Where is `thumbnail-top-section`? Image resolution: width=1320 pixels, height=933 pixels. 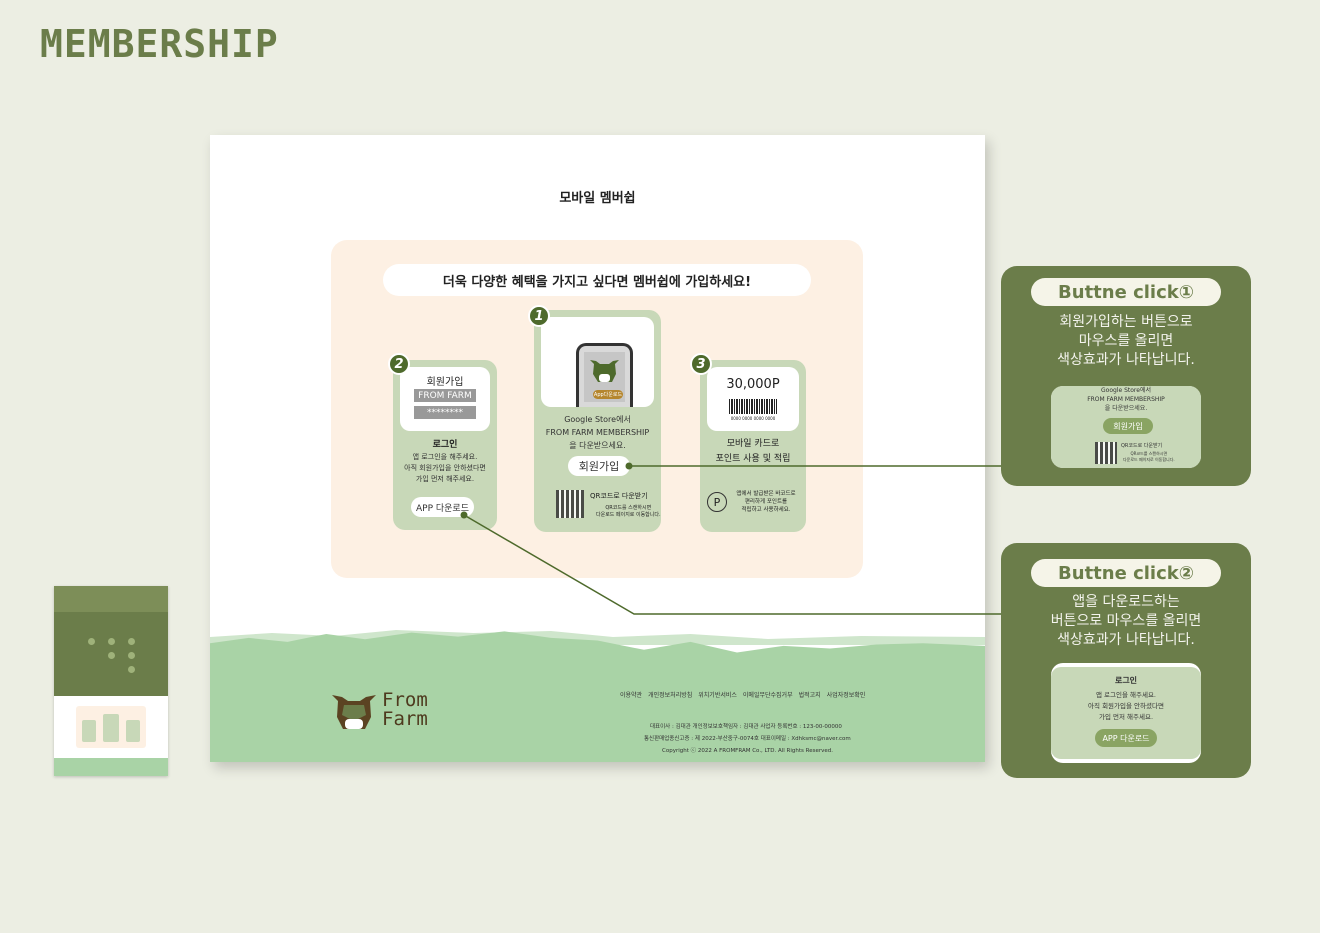
thumbnail-top-section is located at coordinates (111, 641).